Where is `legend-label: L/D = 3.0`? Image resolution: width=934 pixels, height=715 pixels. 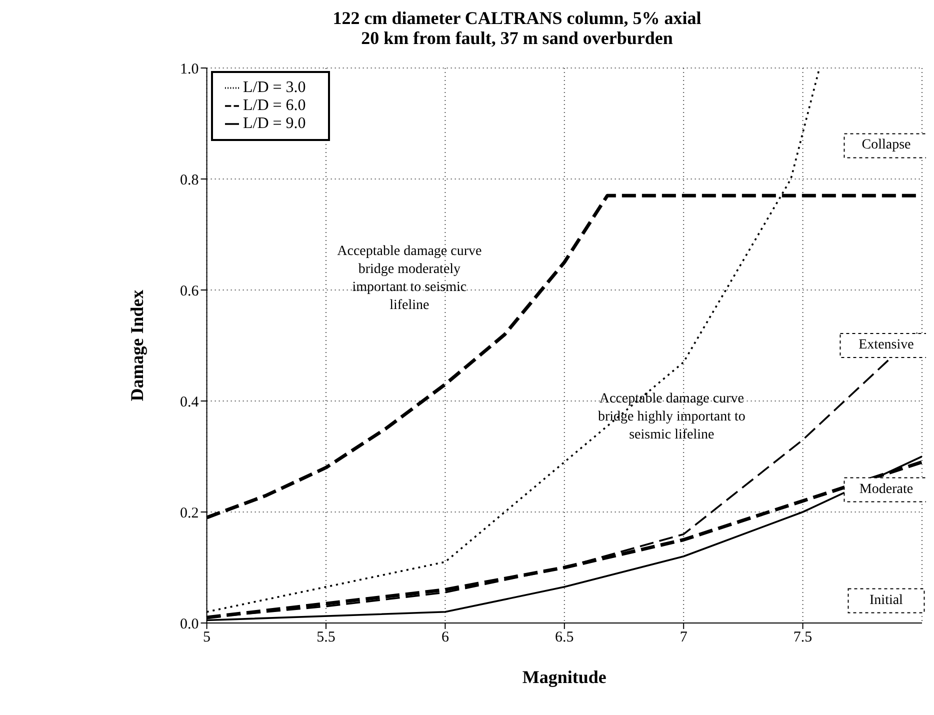 legend-label: L/D = 3.0 is located at coordinates (274, 87).